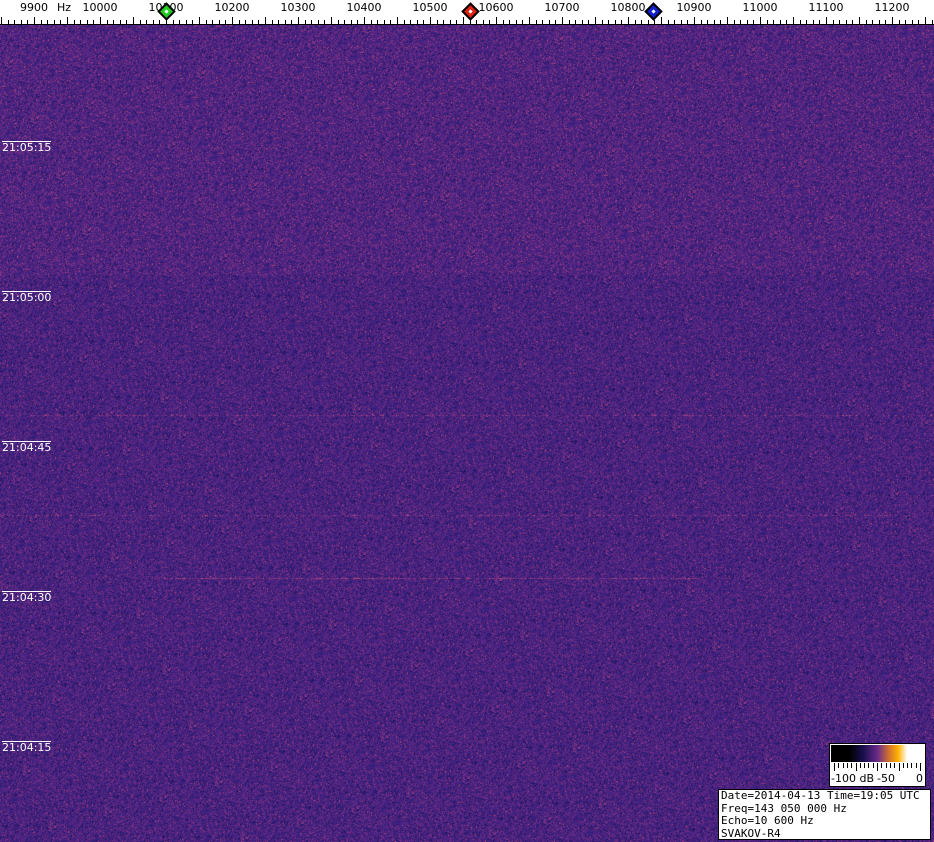  What do you see at coordinates (628, 7) in the screenshot?
I see `frequency-label: 10800` at bounding box center [628, 7].